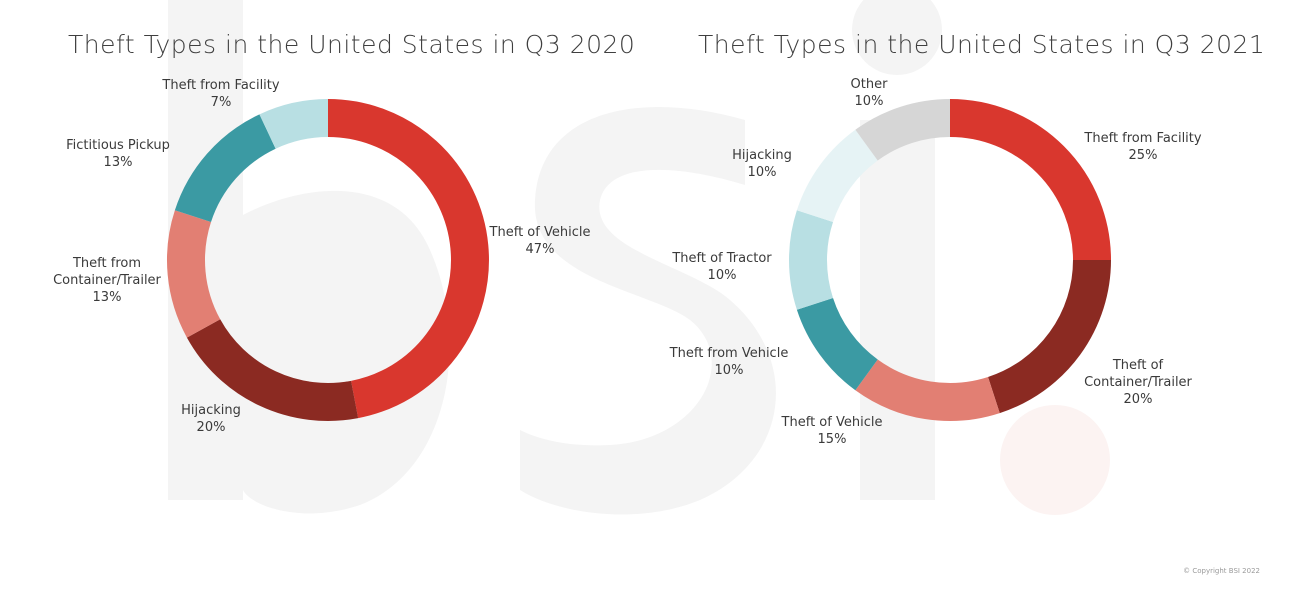 The image size is (1312, 610). I want to click on watermark-b-bowl, so click(346, 352).